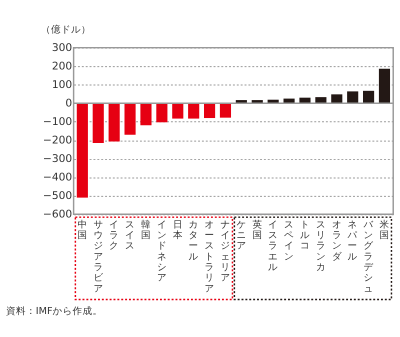 The height and width of the screenshot is (337, 400). Describe the element at coordinates (352, 240) in the screenshot. I see `x-tick-label: ネパール` at that location.